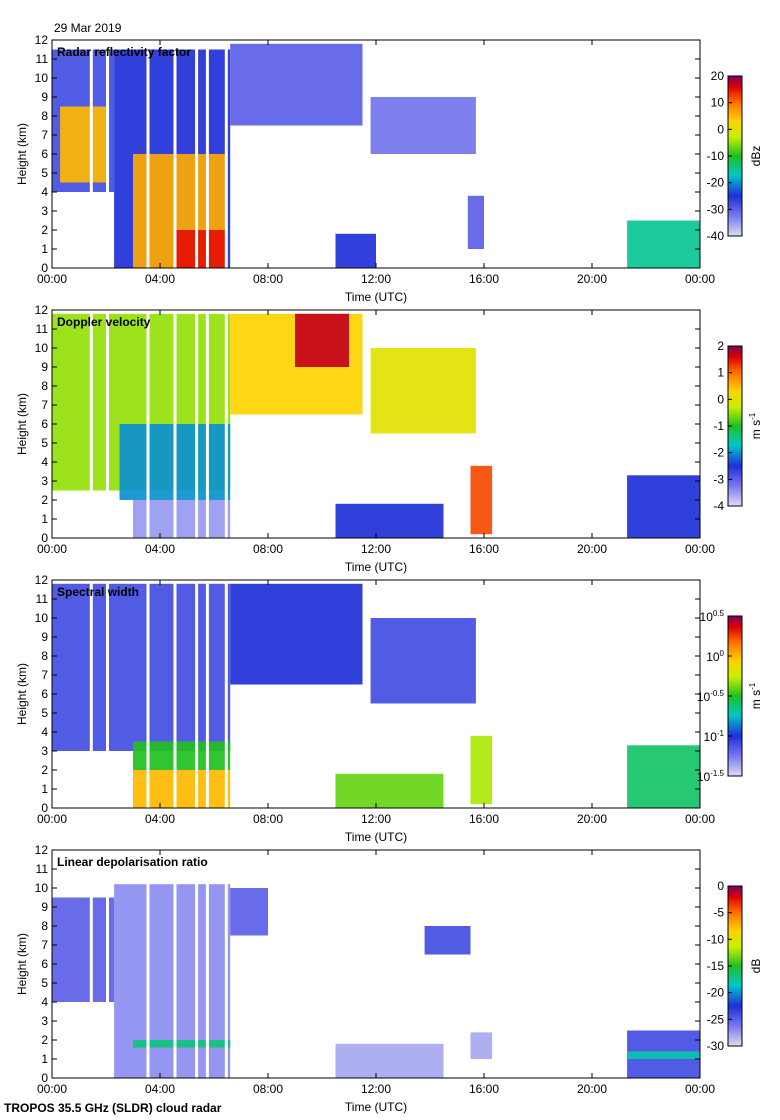  I want to click on colorbar-tick-label: -5, so click(718, 913).